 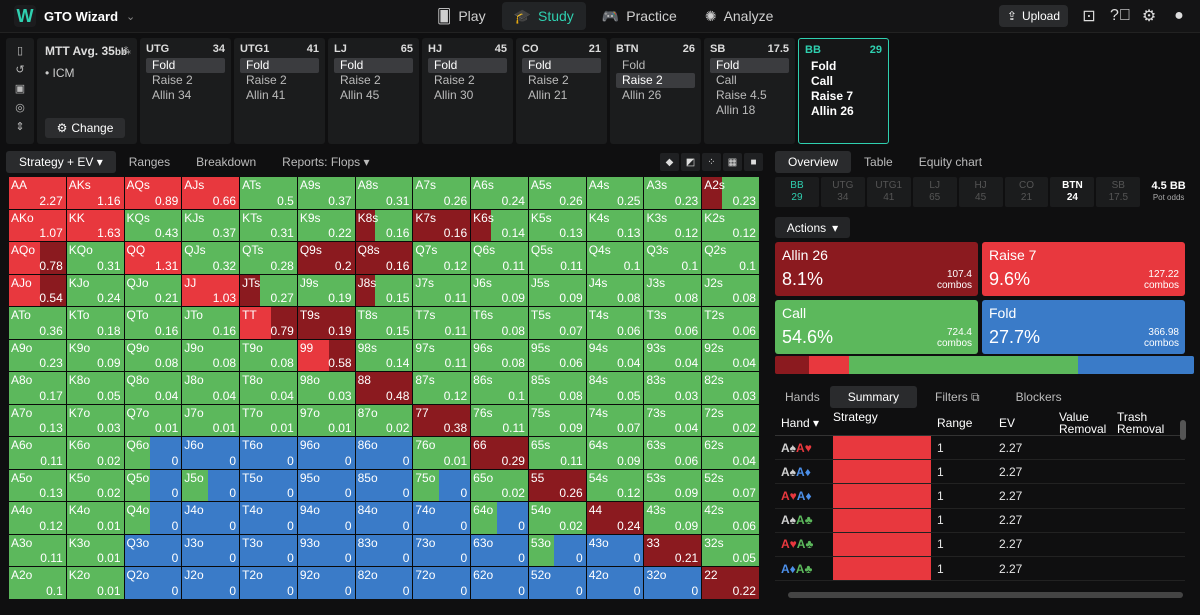 What do you see at coordinates (153, 453) in the screenshot?
I see `hand-cell: Q6o 0` at bounding box center [153, 453].